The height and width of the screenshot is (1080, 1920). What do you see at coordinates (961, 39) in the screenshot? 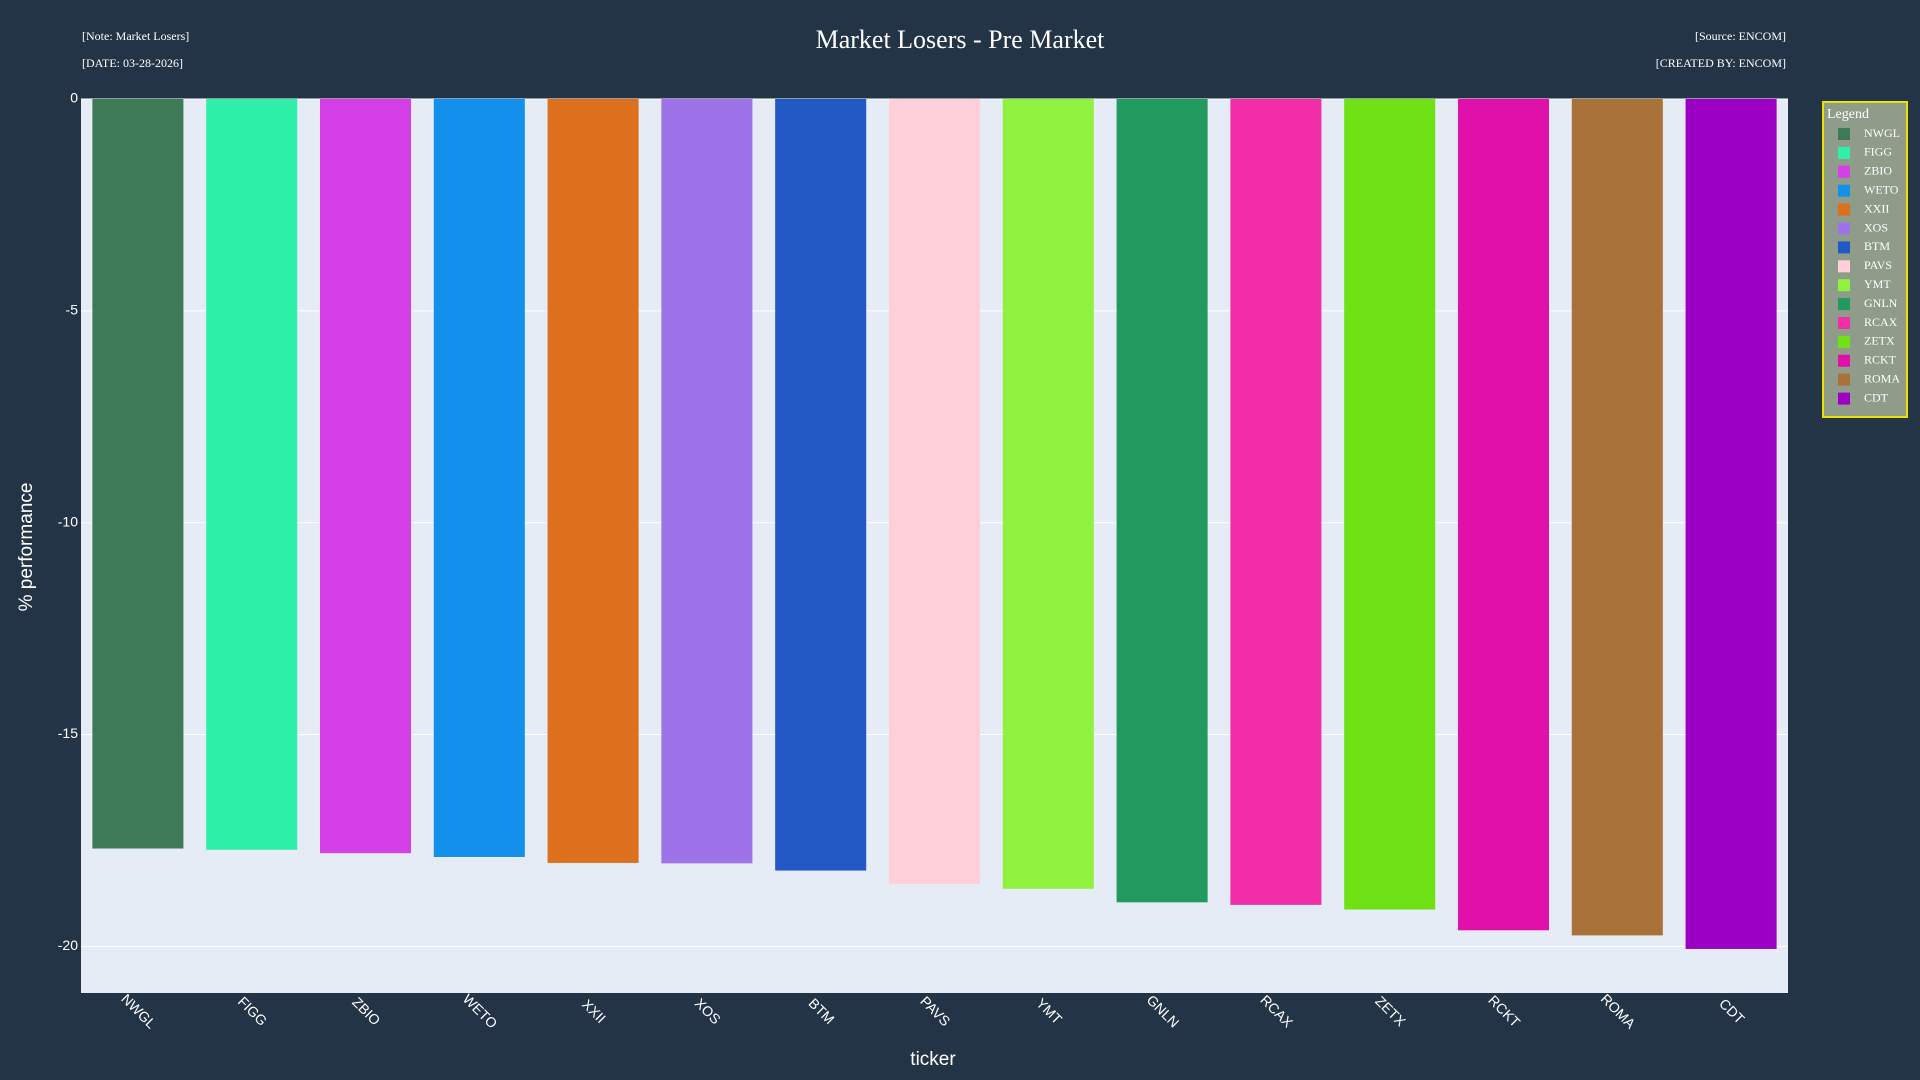
I see `chart-title: Market Losers - Pre Market` at bounding box center [961, 39].